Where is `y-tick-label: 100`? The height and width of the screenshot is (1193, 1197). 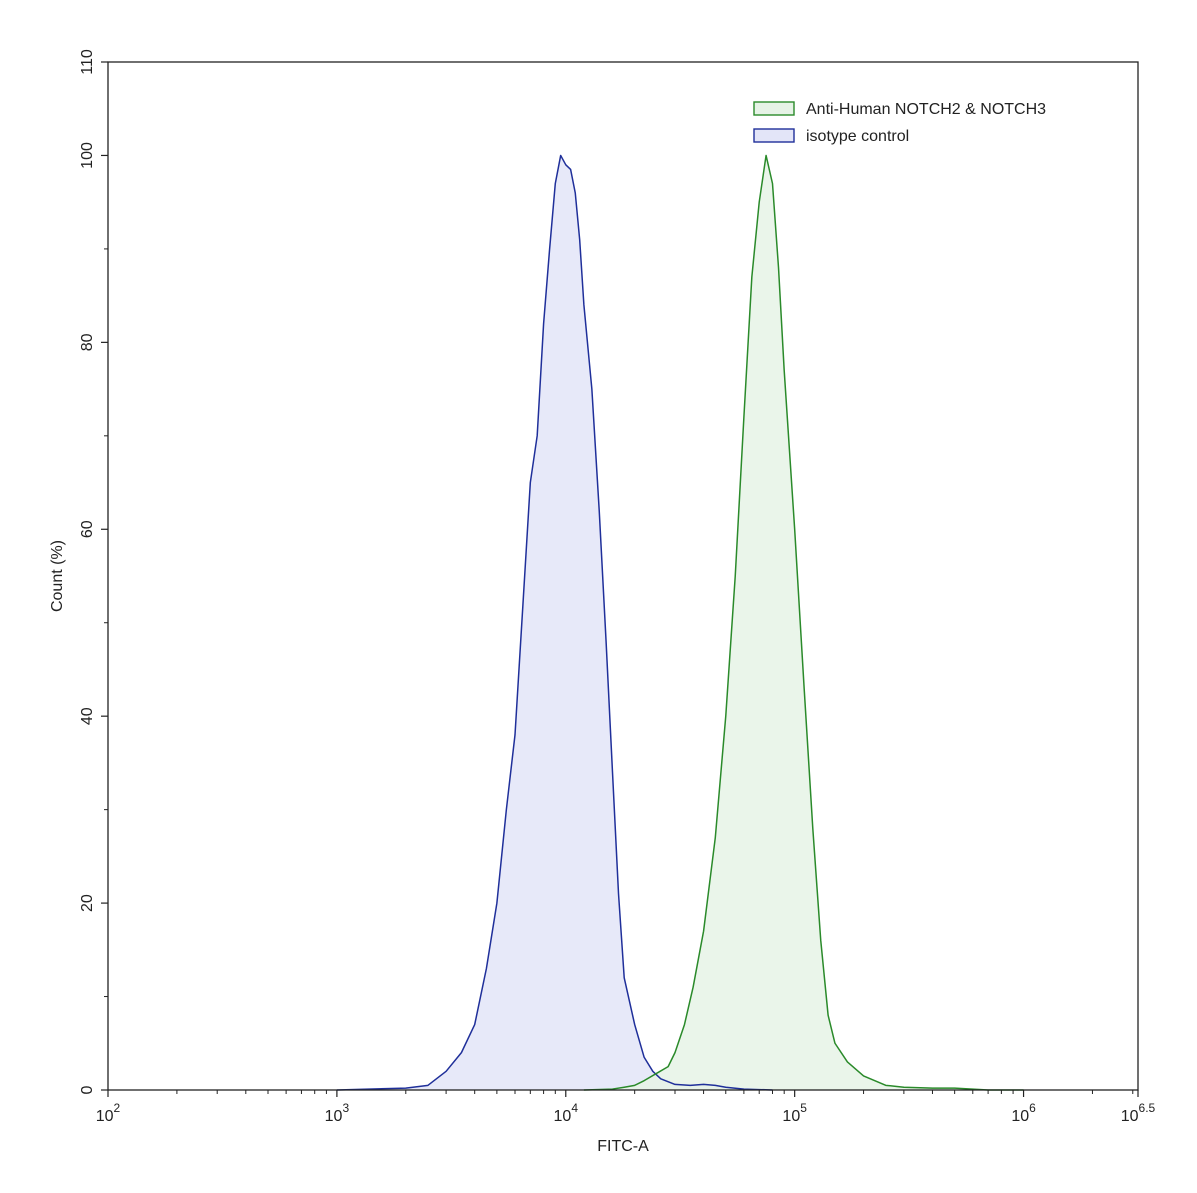 y-tick-label: 100 is located at coordinates (87, 155).